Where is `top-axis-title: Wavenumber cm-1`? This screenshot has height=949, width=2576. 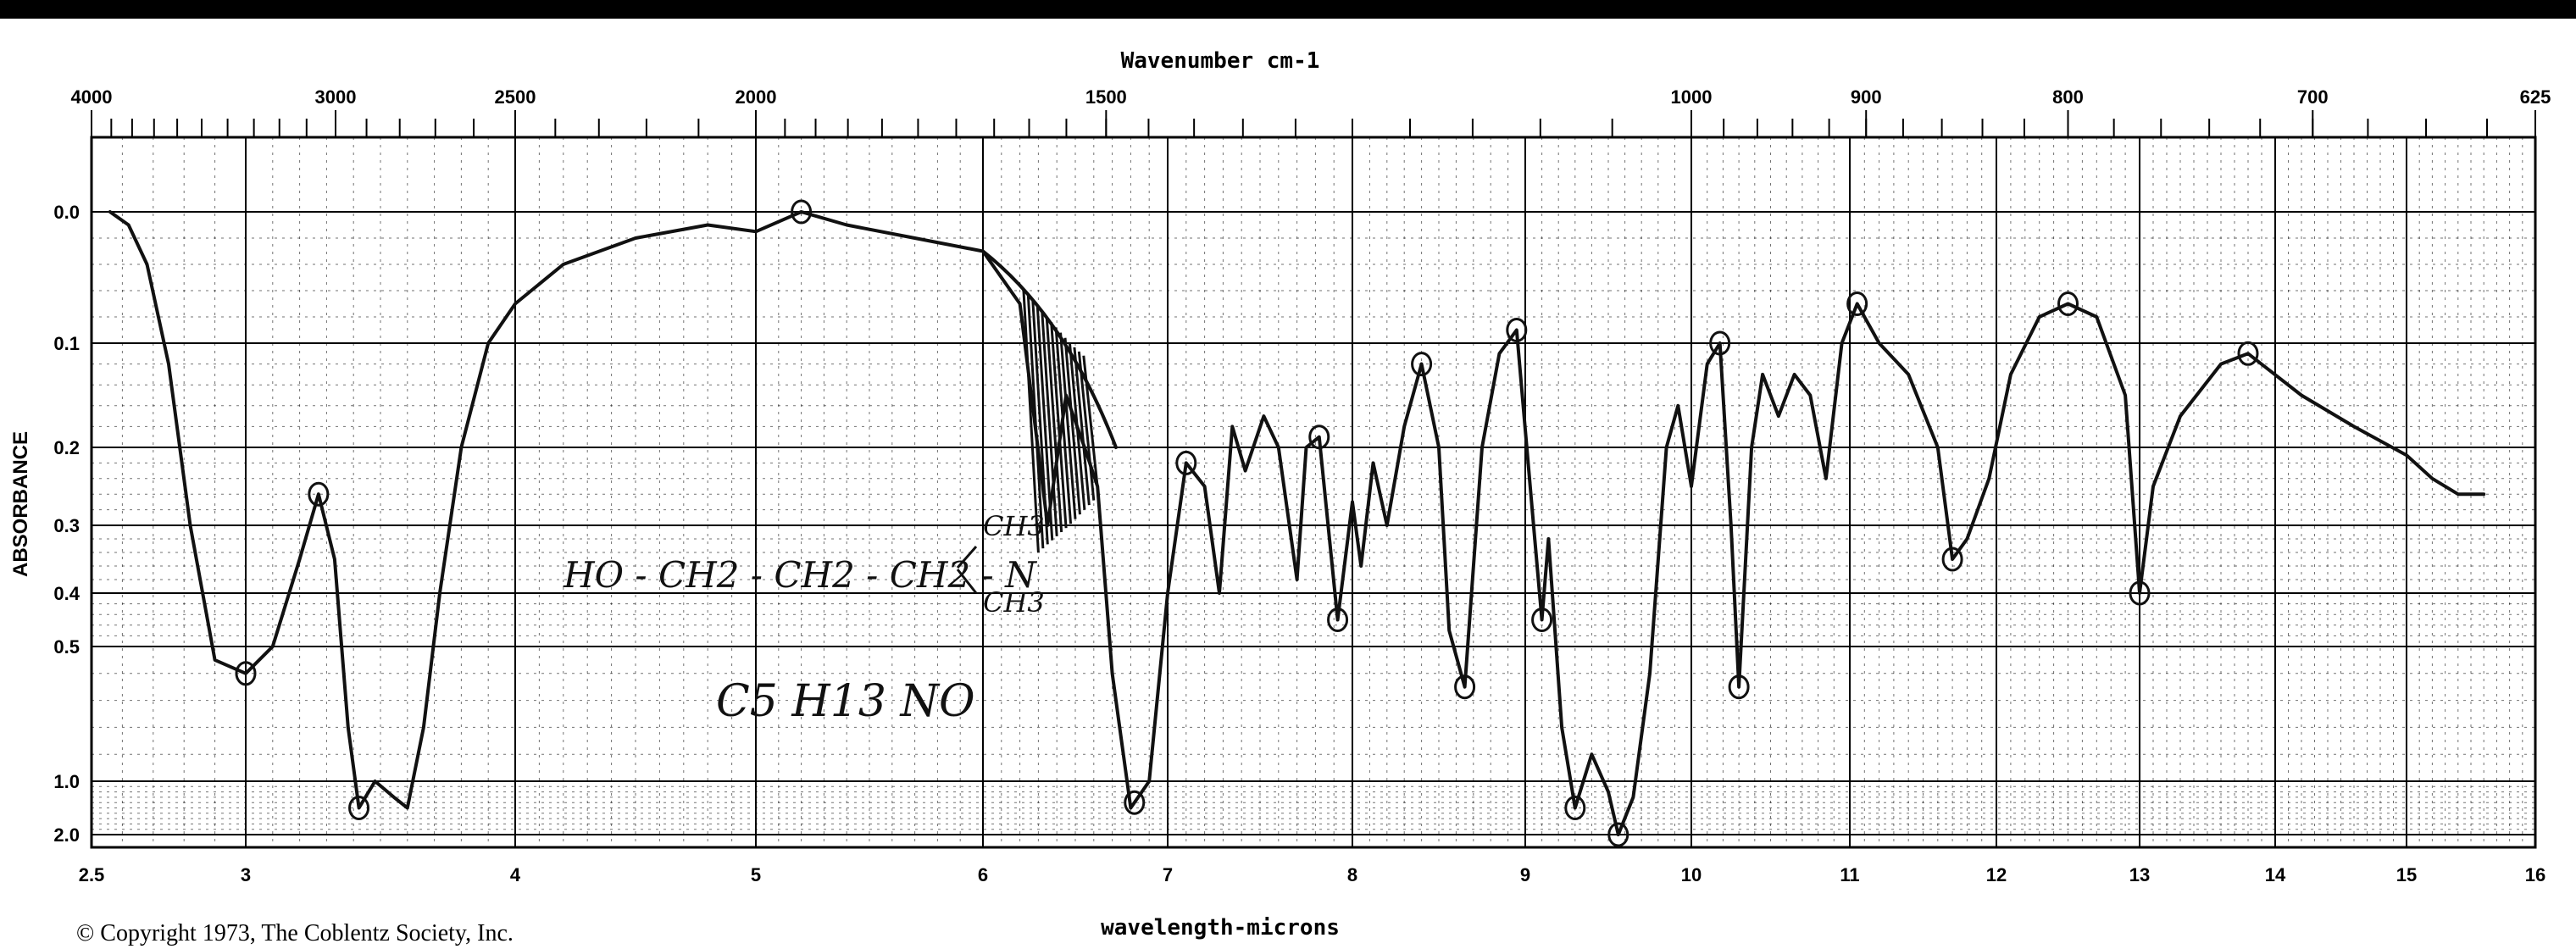 top-axis-title: Wavenumber cm-1 is located at coordinates (1220, 61).